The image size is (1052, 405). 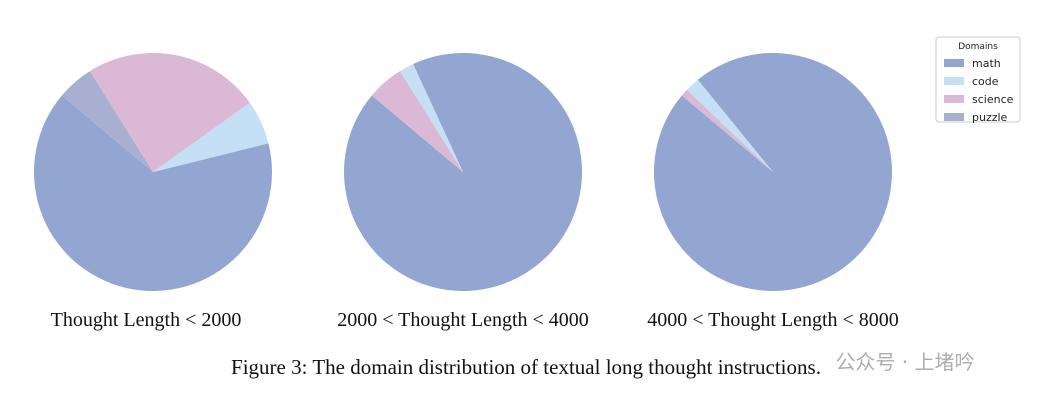 What do you see at coordinates (146, 320) in the screenshot?
I see `pie-title: Thought Length < 2000` at bounding box center [146, 320].